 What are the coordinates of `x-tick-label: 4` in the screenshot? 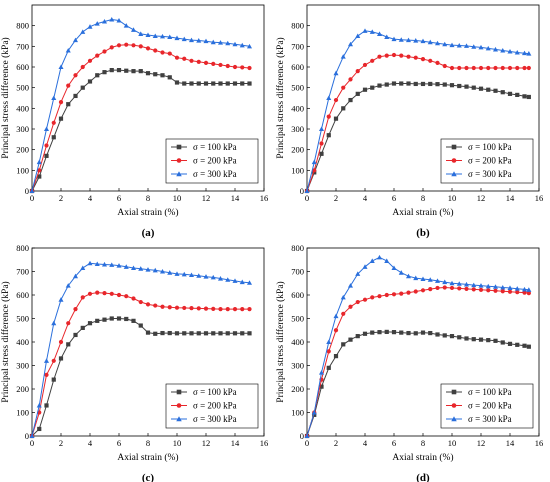 It's located at (90, 443).